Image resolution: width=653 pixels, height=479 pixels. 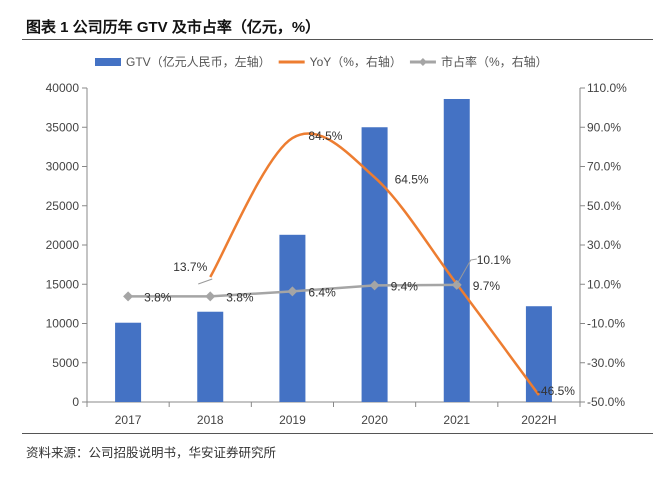 I want to click on bar-gtv-2021, so click(x=456, y=250).